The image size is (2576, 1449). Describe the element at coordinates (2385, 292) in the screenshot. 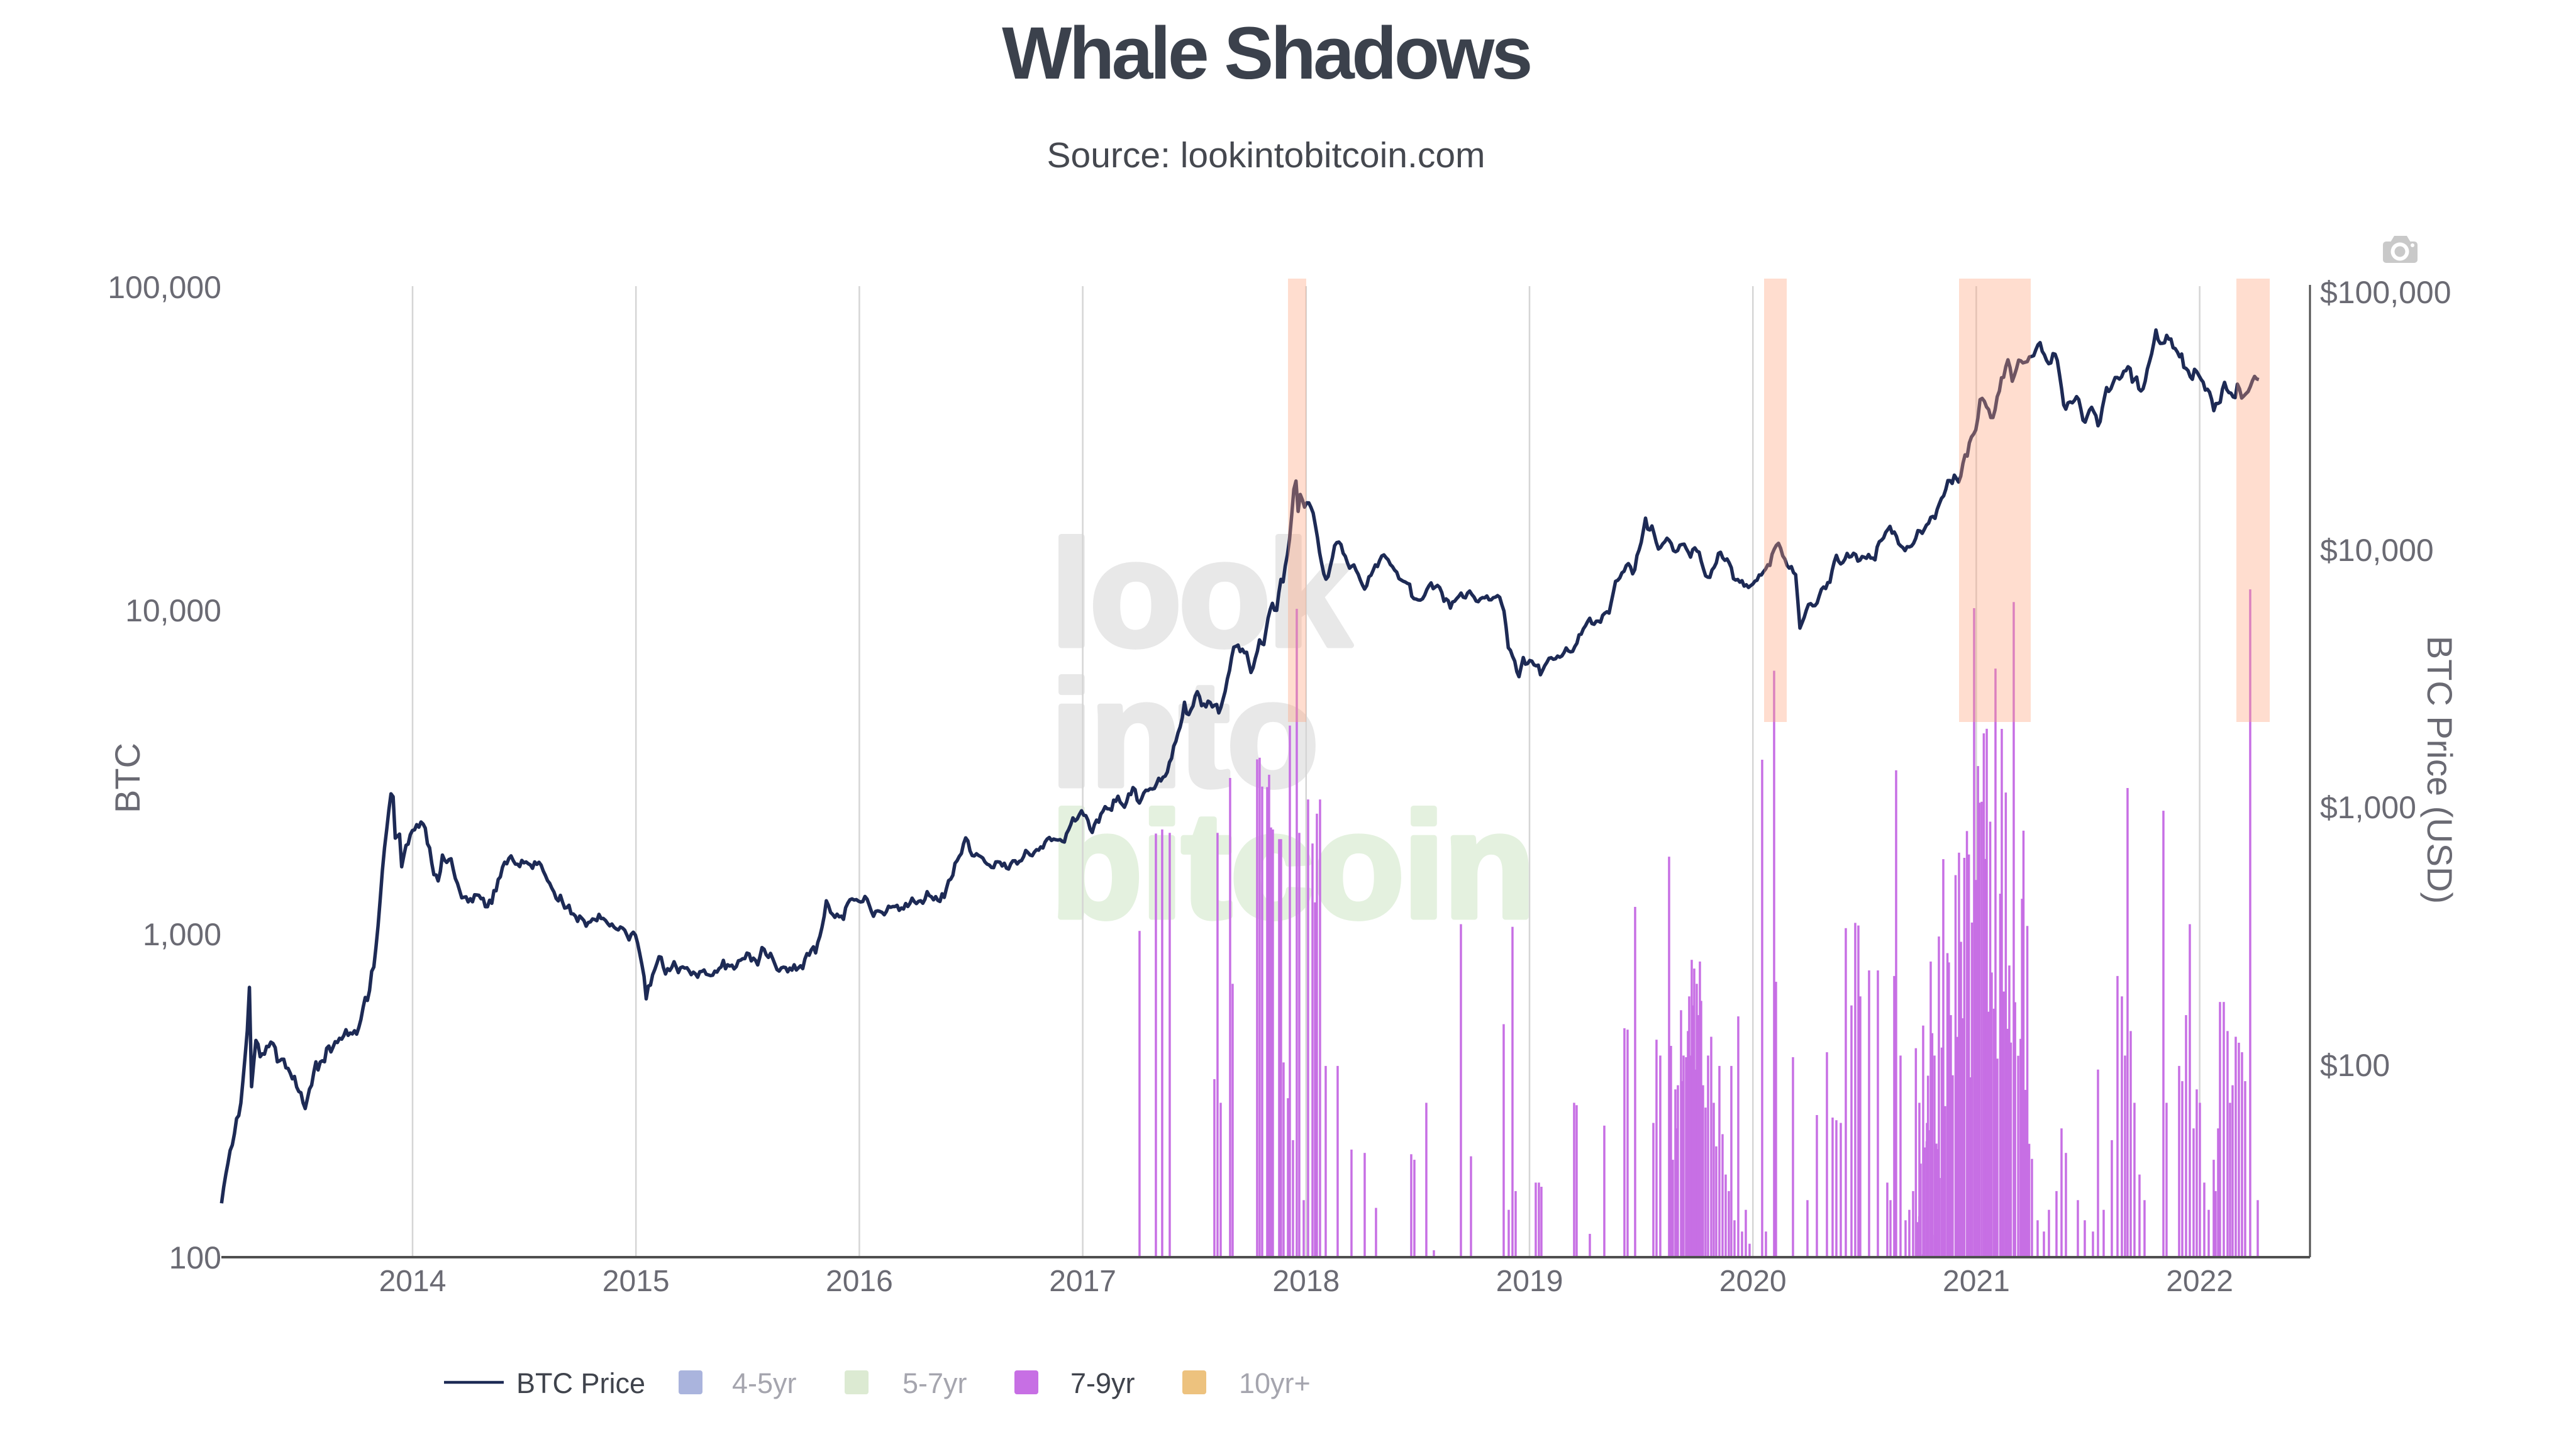

I see `svg-text: $100,000` at that location.